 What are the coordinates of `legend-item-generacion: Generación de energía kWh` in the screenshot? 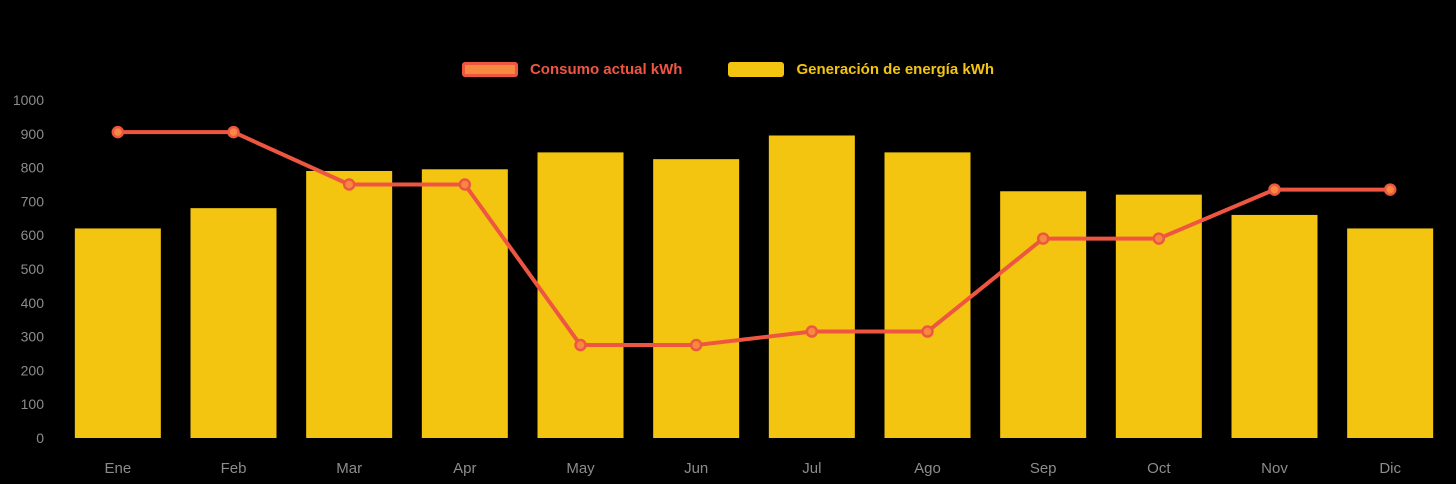 It's located at (861, 69).